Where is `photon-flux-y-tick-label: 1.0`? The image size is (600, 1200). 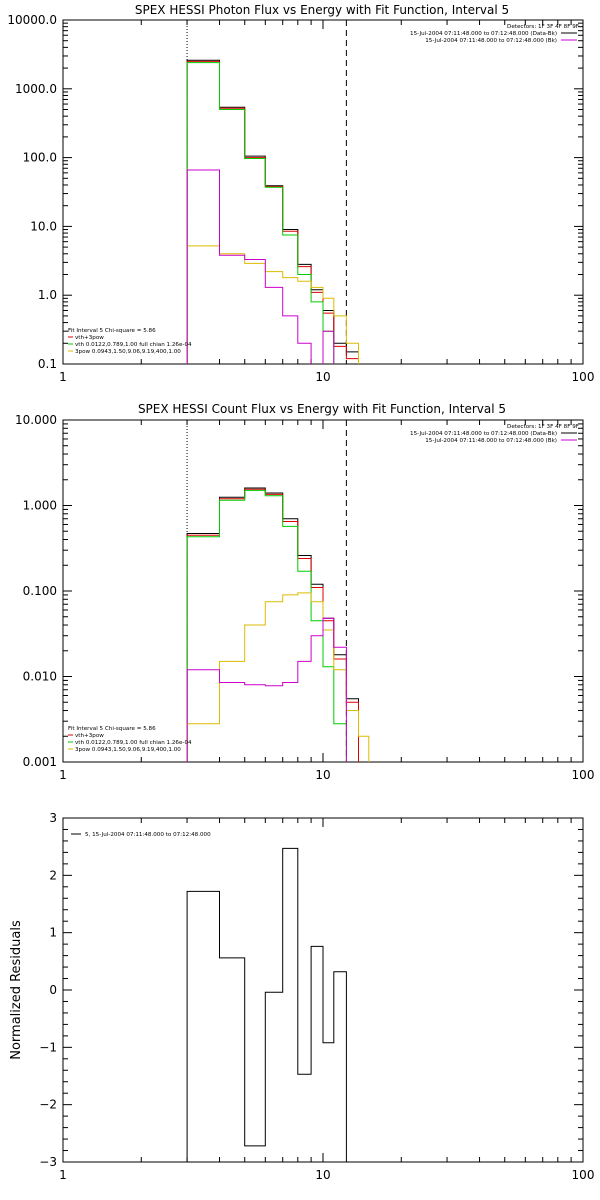 photon-flux-y-tick-label: 1.0 is located at coordinates (47, 295).